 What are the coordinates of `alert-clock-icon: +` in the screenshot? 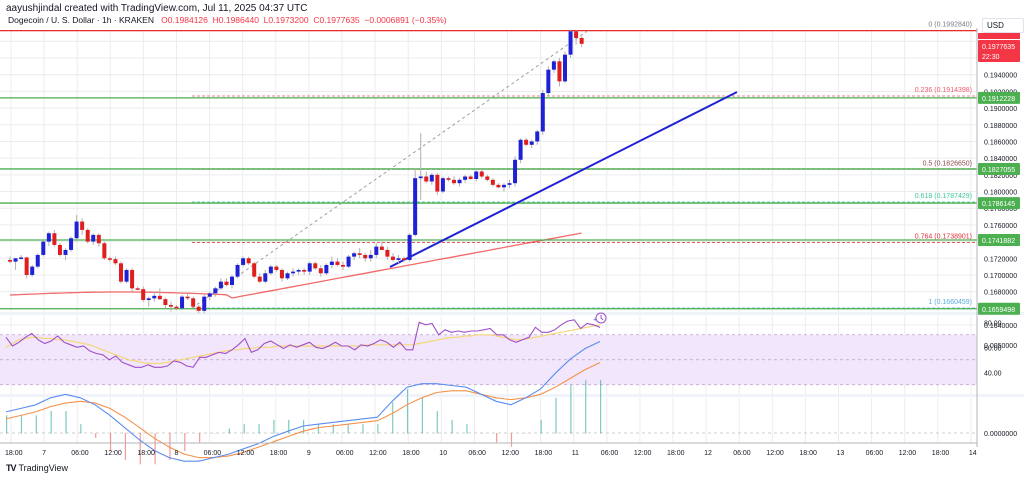 It's located at (600, 318).